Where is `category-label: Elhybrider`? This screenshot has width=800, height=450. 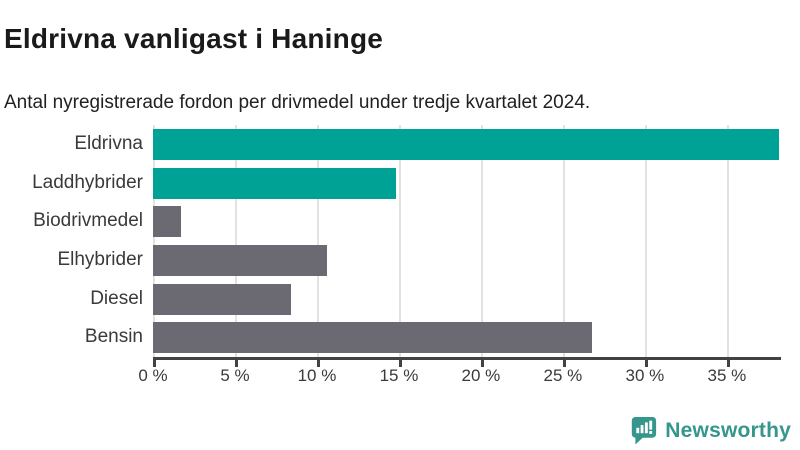
category-label: Elhybrider is located at coordinates (100, 259).